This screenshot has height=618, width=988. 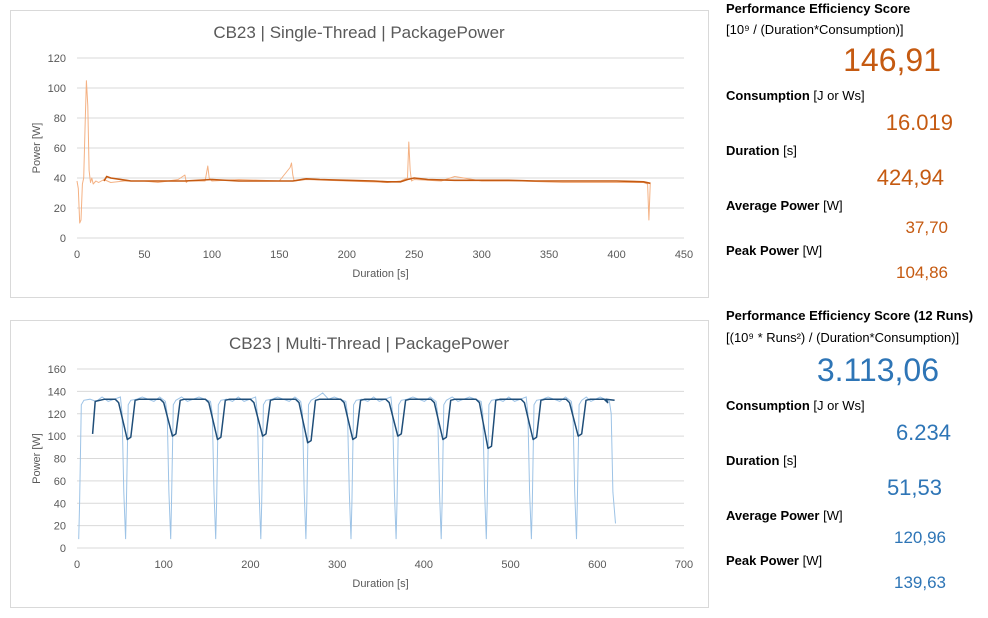 What do you see at coordinates (761, 150) in the screenshot?
I see `single-duration-label: Duration [s]` at bounding box center [761, 150].